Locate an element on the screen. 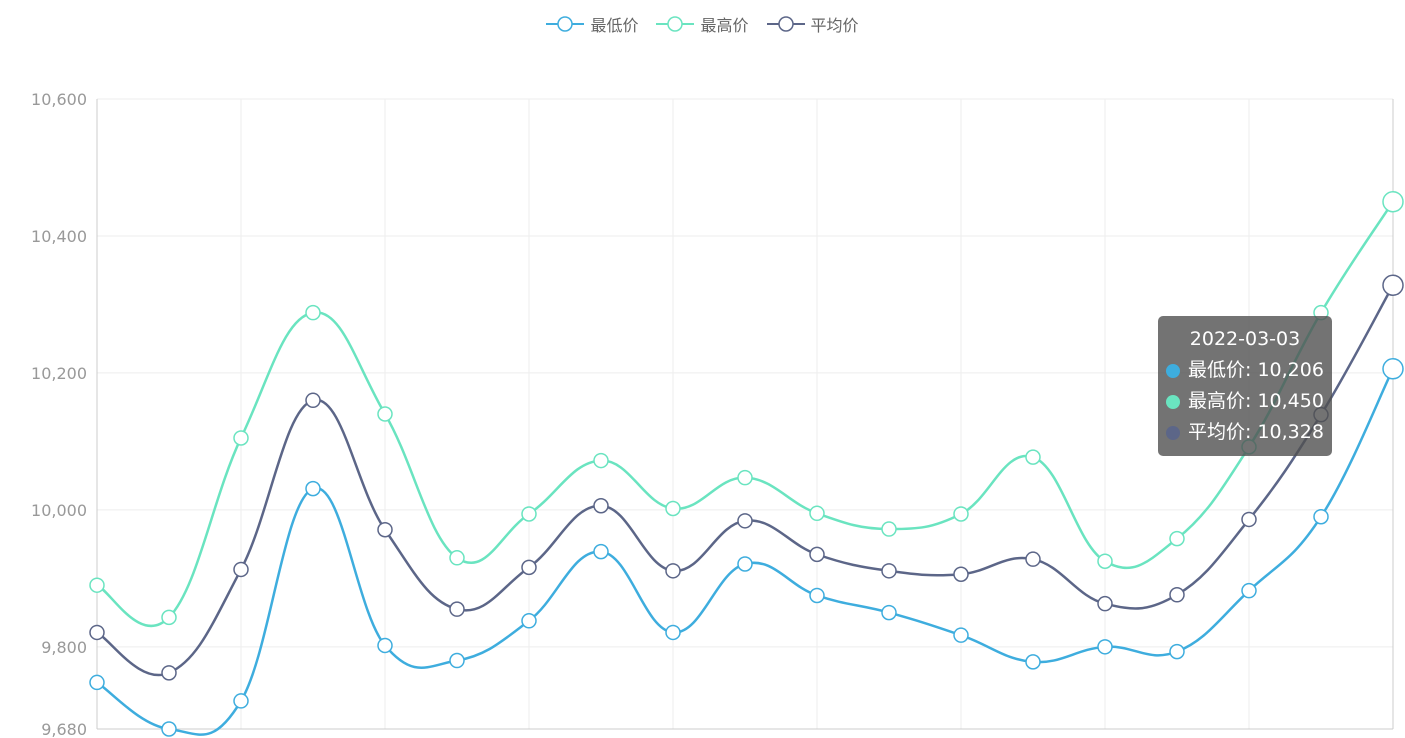 This screenshot has width=1405, height=738. tooltip-row-avg: 平均价: 10,328 is located at coordinates (1245, 432).